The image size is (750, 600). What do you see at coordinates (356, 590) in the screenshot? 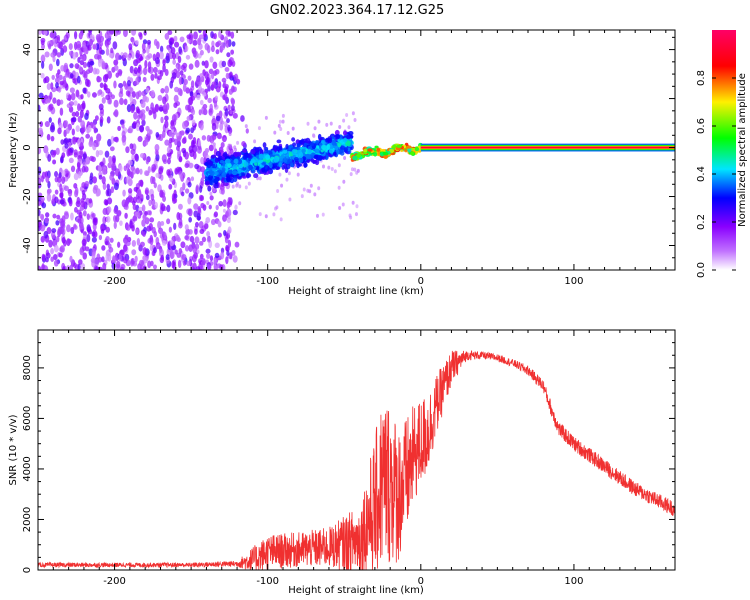
I see `snr-xlabel: Height of straight line (km)` at bounding box center [356, 590].